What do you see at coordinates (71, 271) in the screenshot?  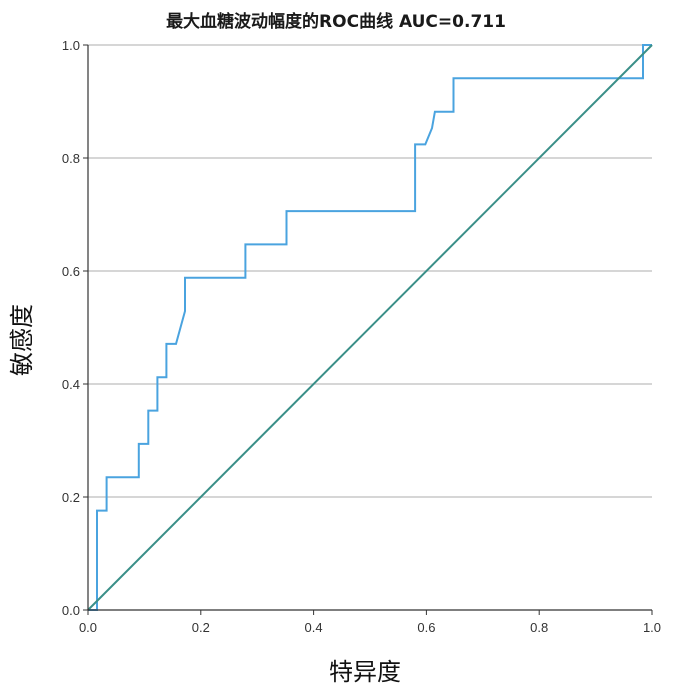 I see `y-tick-label-3: 0.6` at bounding box center [71, 271].